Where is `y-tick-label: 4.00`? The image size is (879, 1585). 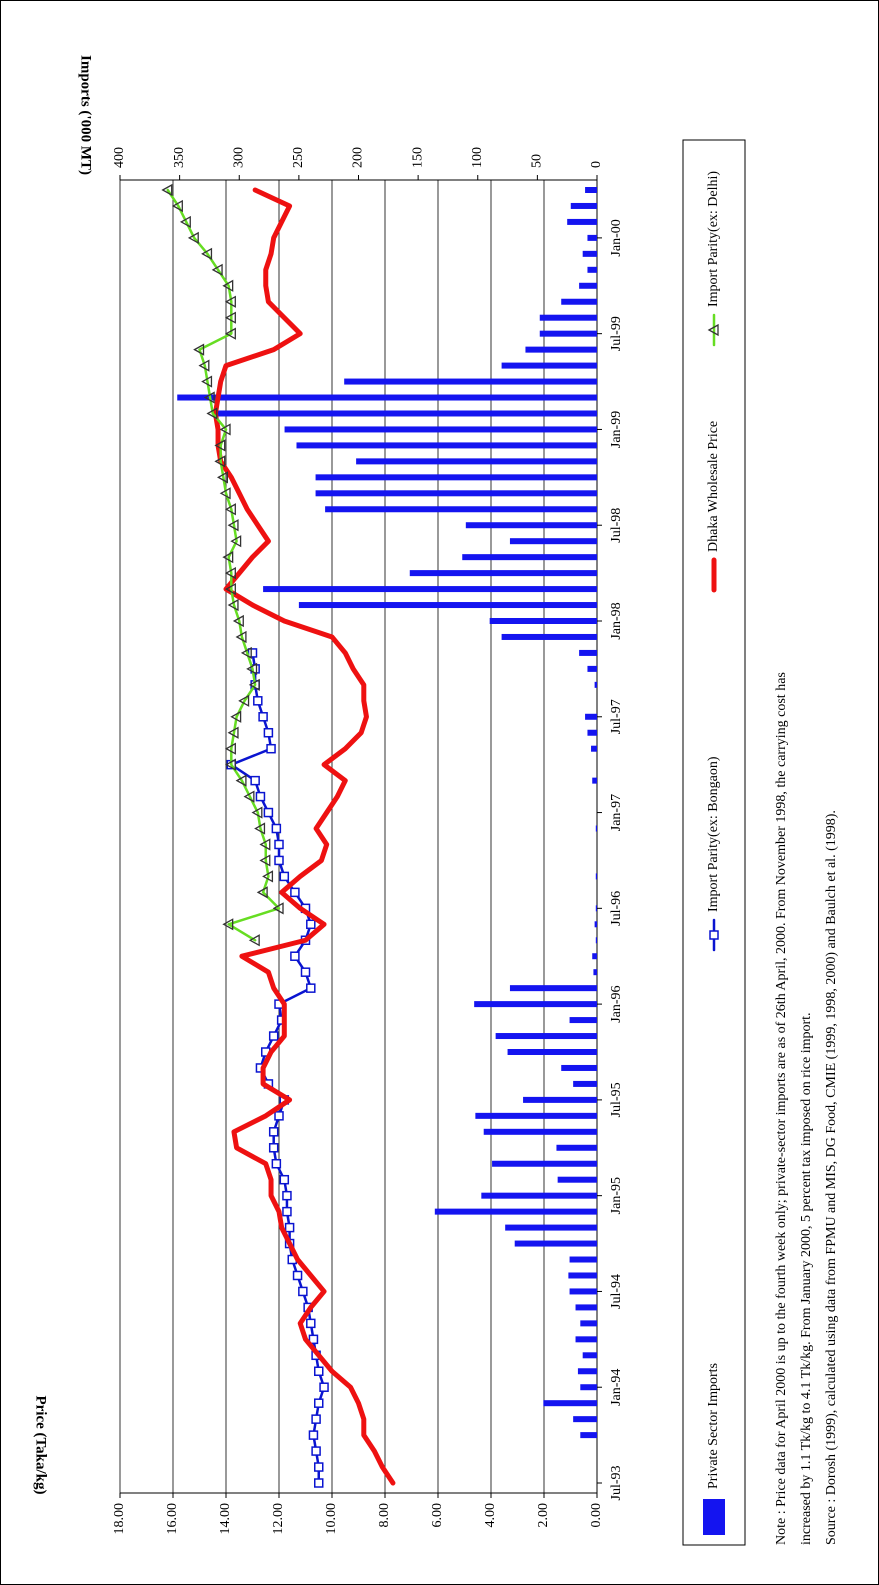
y-tick-label: 4.00 is located at coordinates (490, 1515).